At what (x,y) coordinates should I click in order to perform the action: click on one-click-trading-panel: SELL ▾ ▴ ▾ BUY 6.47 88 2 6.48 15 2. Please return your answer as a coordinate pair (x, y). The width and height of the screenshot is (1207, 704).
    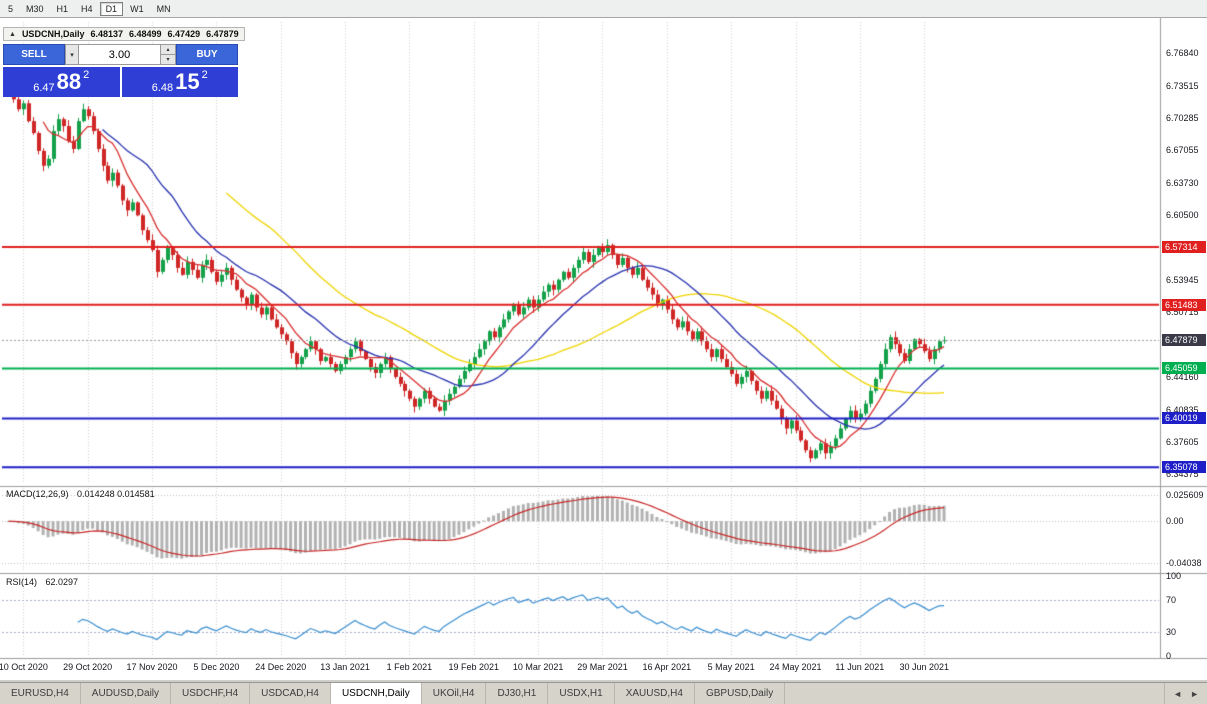
    Looking at the image, I should click on (120, 70).